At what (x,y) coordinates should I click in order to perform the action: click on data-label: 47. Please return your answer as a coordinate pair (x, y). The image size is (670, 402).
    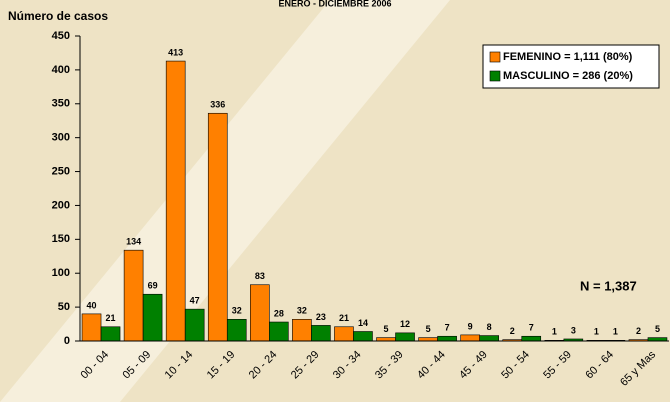
    Looking at the image, I should click on (195, 301).